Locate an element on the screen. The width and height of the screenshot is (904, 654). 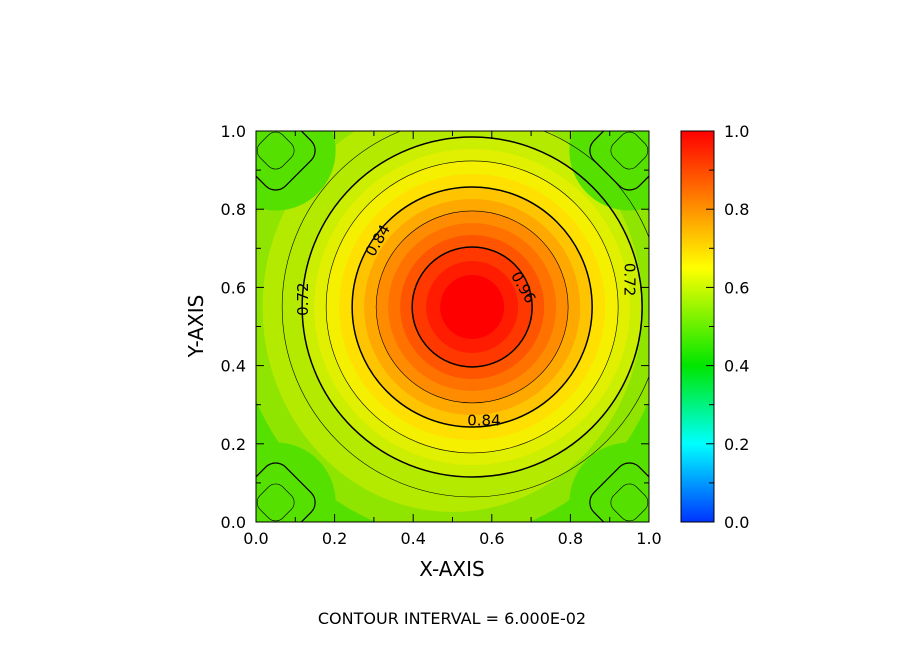
contour-interval-caption: CONTOUR INTERVAL = 6.000E-02 is located at coordinates (452, 618).